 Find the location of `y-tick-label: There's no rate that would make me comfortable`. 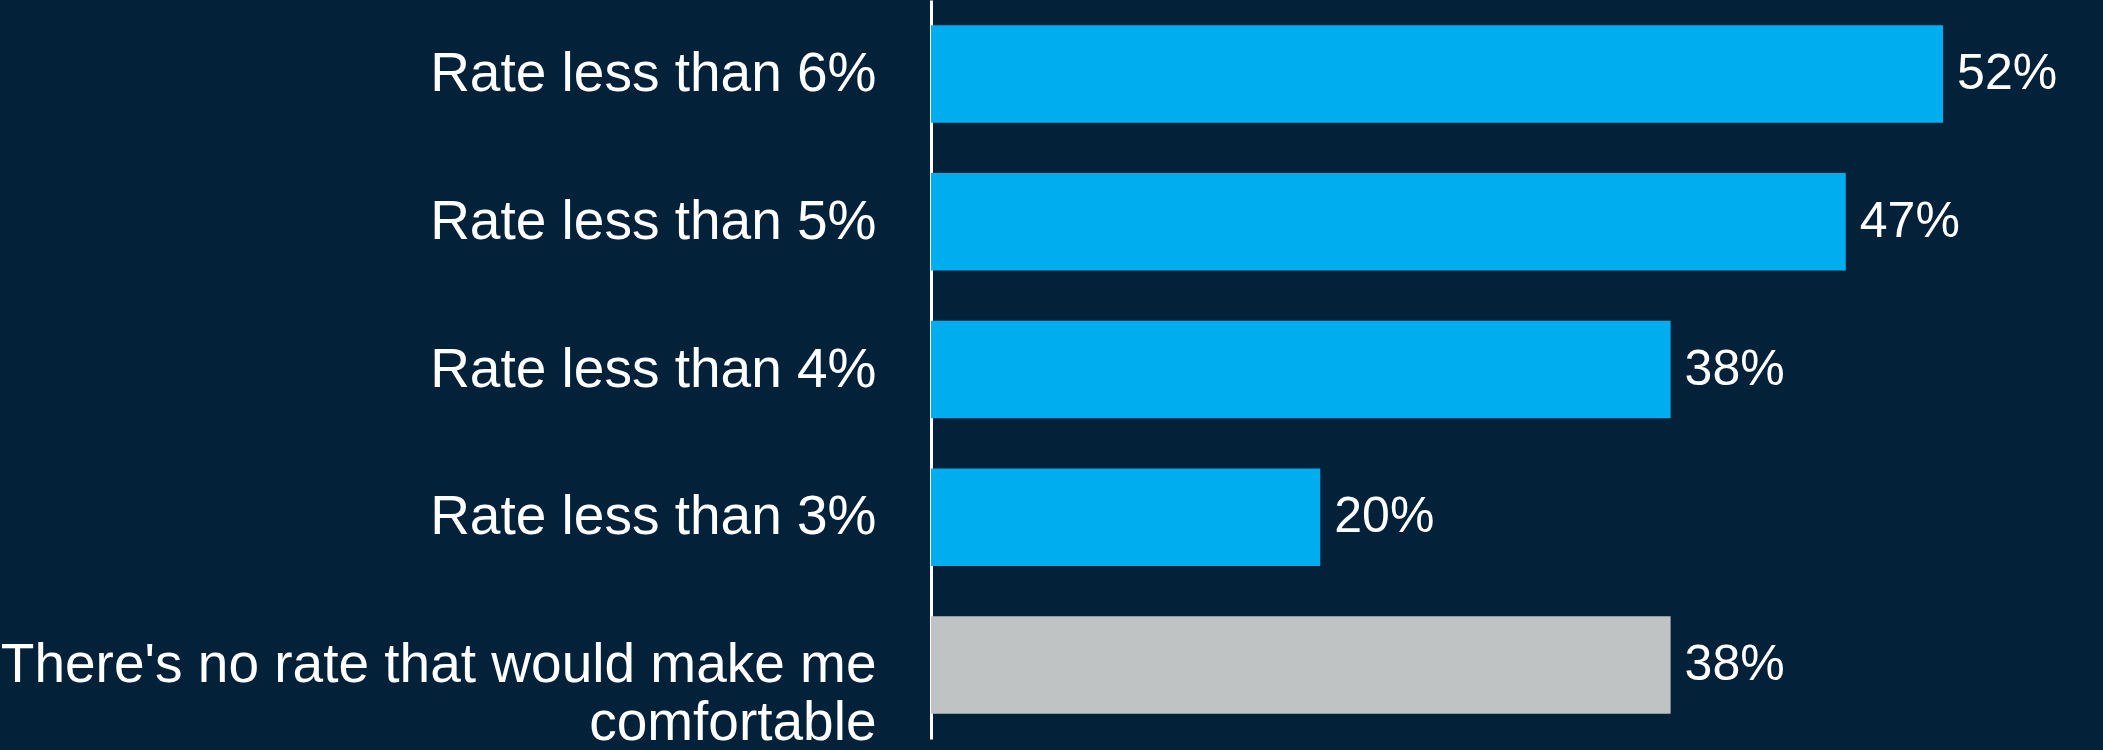

y-tick-label: There's no rate that would make me comfortable is located at coordinates (438, 691).